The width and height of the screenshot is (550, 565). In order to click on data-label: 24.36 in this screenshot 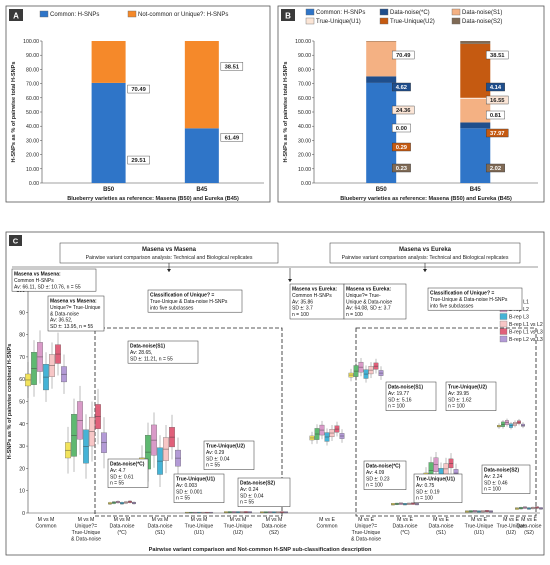, I will do `click(403, 111)`.